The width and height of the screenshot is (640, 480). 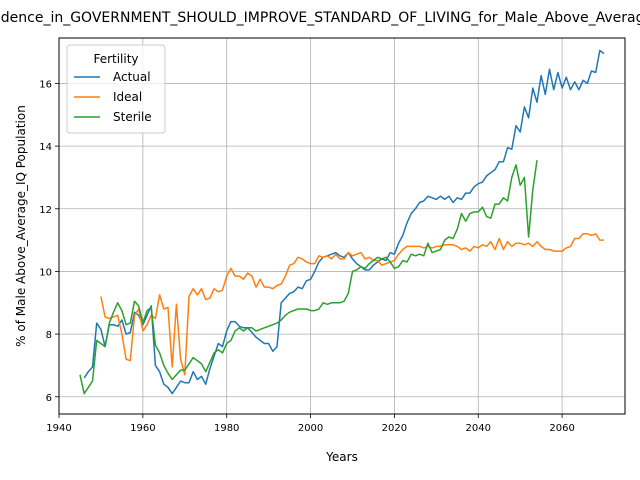 I want to click on x-axis-ticks: 1940 1960 1980 2000 2020 2040 2060, so click(x=310, y=424).